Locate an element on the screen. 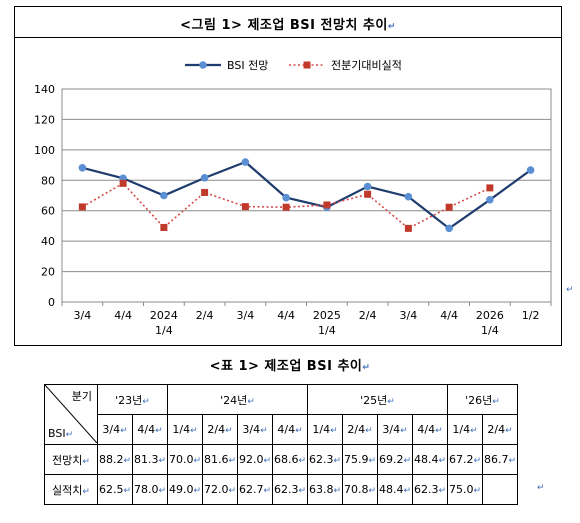  table-title: <표 1> 제조업 BSI 추이↵ is located at coordinates (290, 364).